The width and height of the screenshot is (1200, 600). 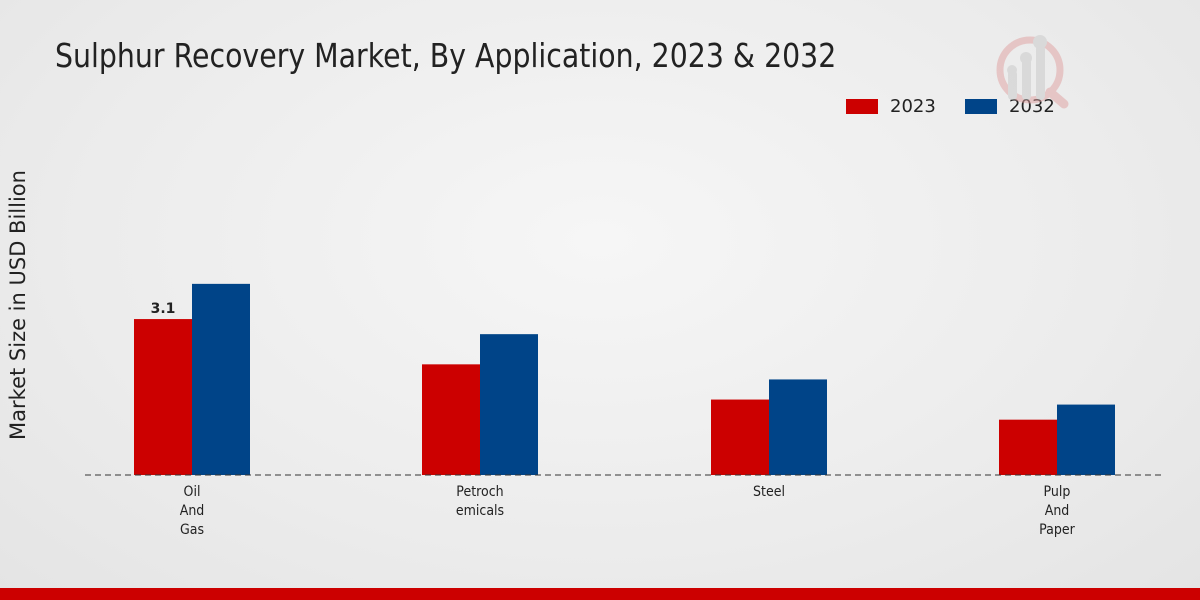 What do you see at coordinates (862, 106) in the screenshot?
I see `legend-swatch-2023` at bounding box center [862, 106].